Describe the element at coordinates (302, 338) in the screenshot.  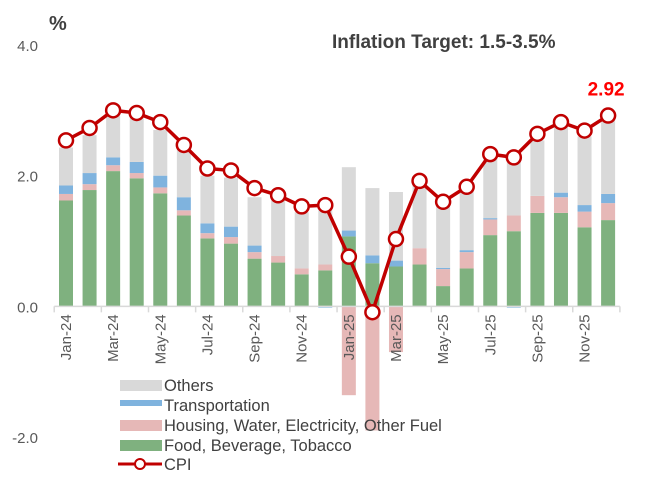
I see `x-tick-label: Nov-24` at that location.